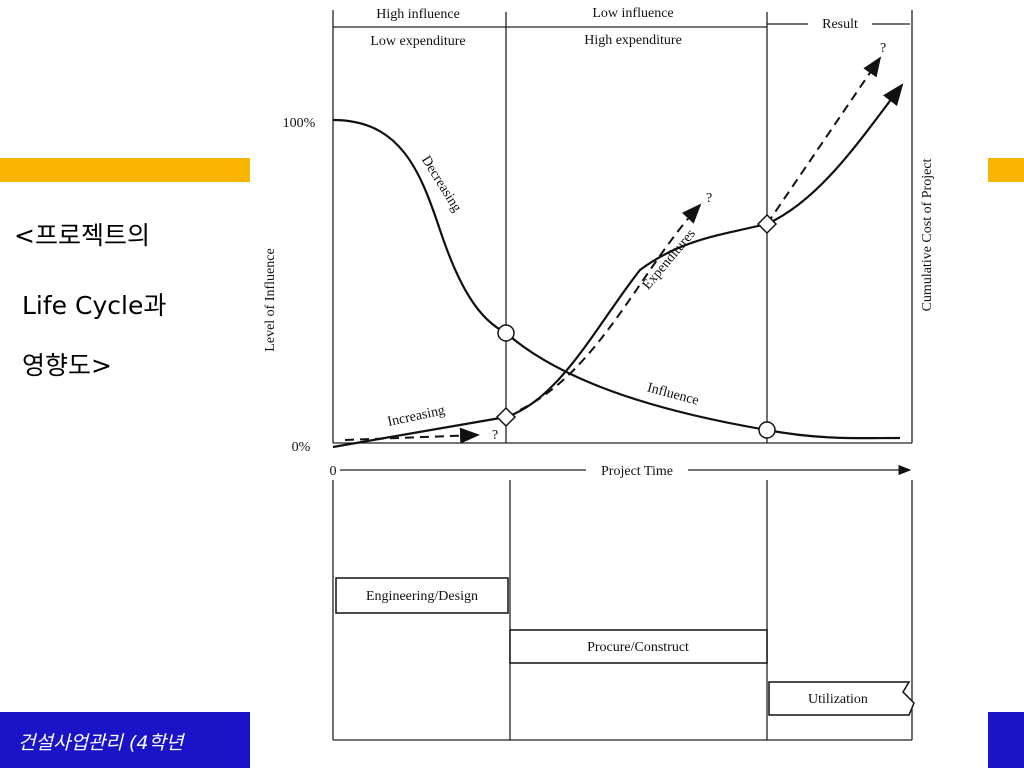 Image resolution: width=1024 pixels, height=768 pixels. Describe the element at coordinates (82, 235) in the screenshot. I see `caption: <프로젝트의` at that location.